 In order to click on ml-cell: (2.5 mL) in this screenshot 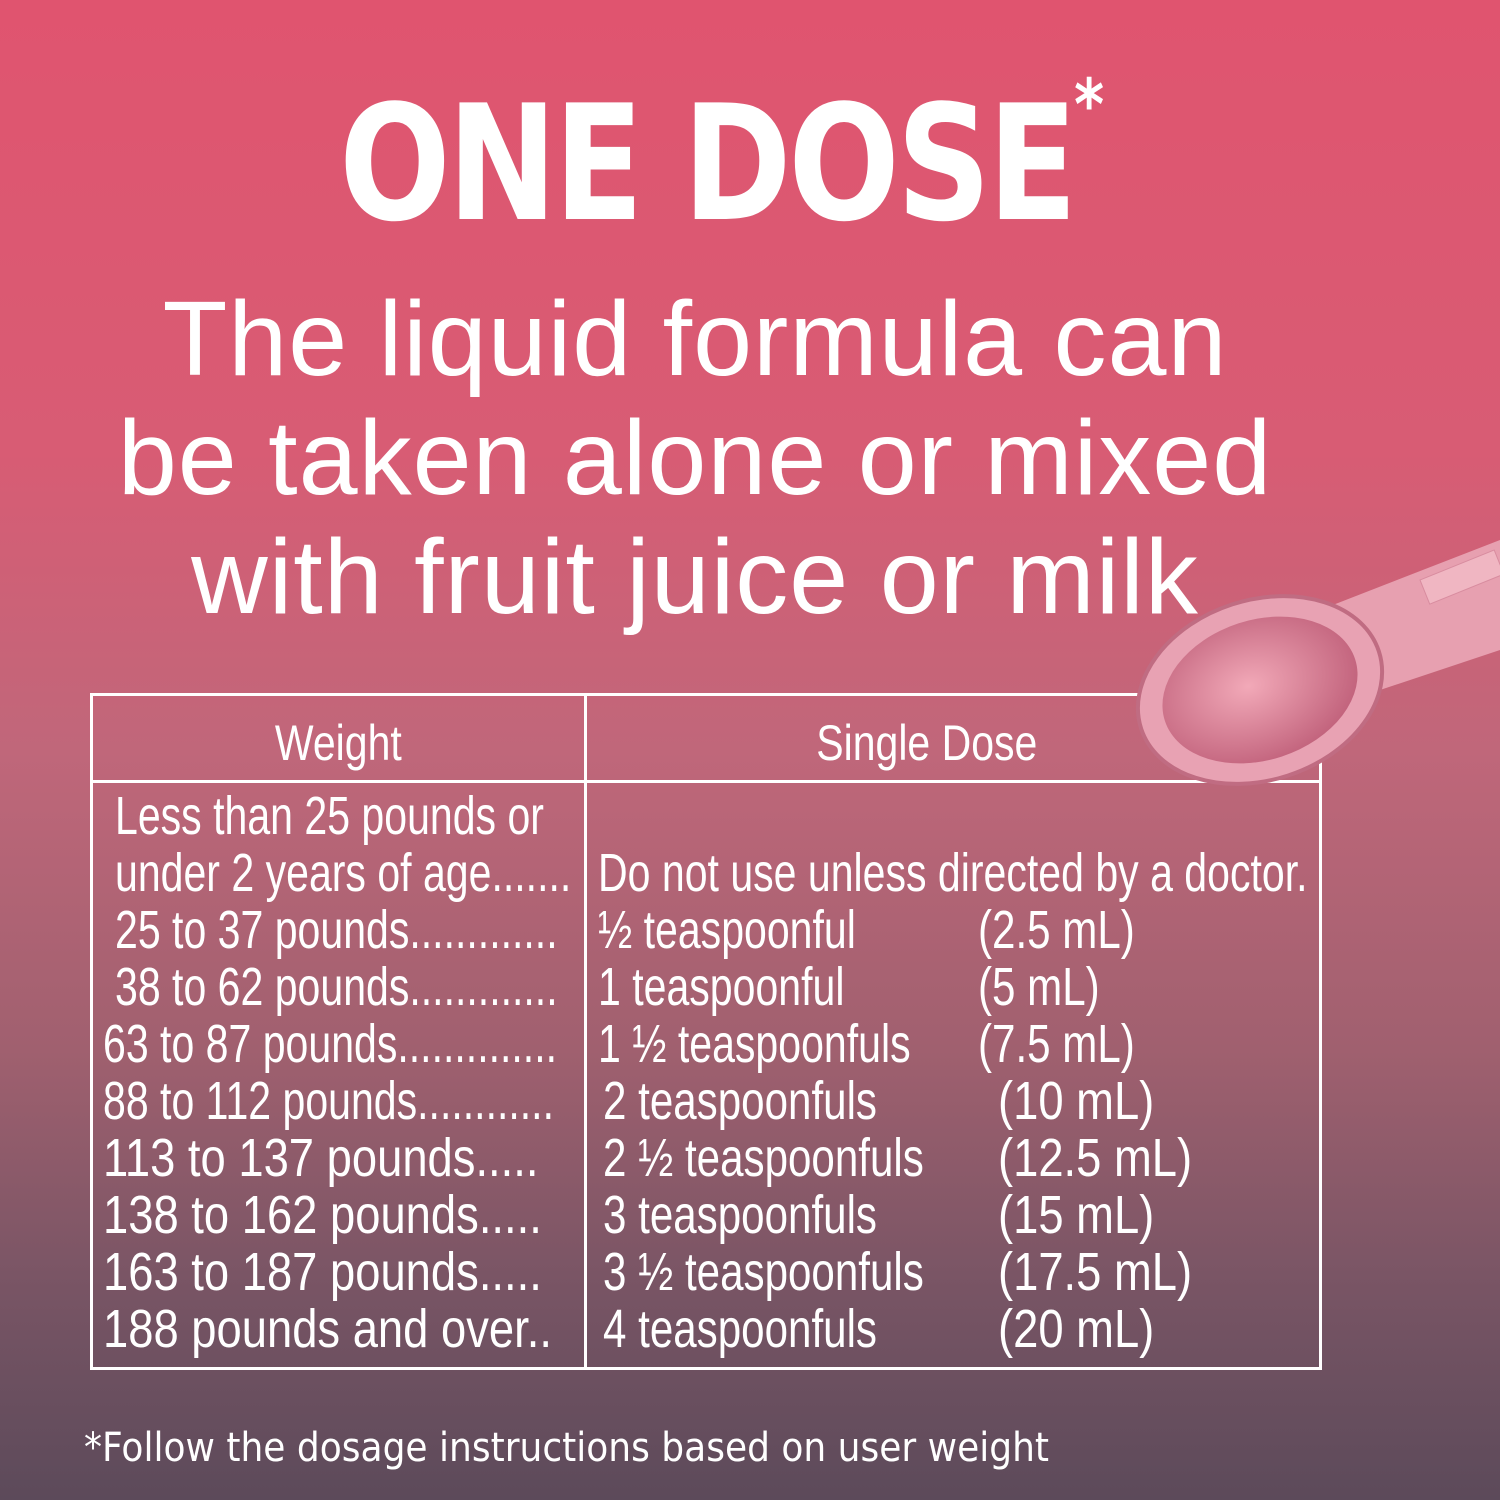, I will do `click(1056, 930)`.